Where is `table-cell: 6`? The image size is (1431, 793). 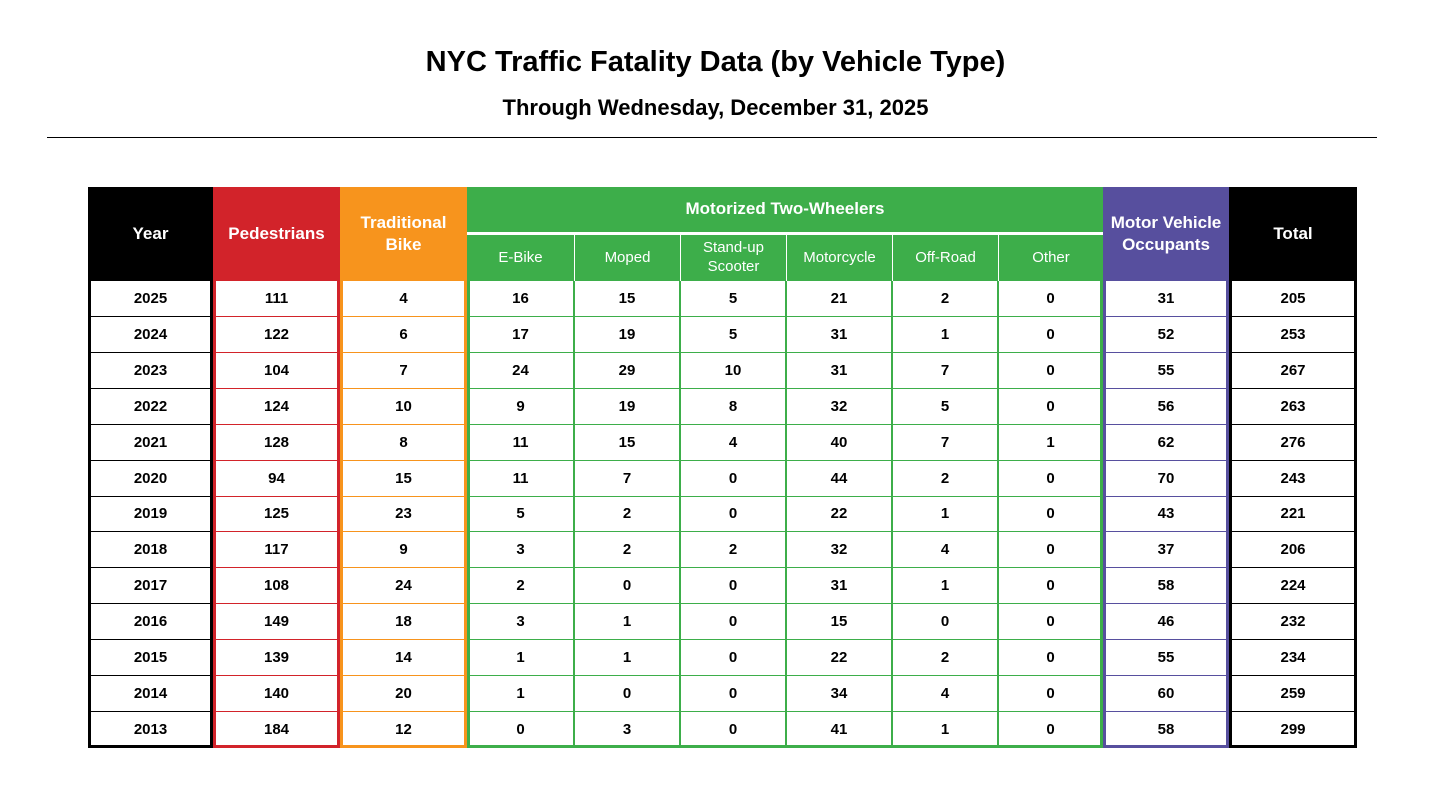
table-cell: 6 is located at coordinates (403, 334).